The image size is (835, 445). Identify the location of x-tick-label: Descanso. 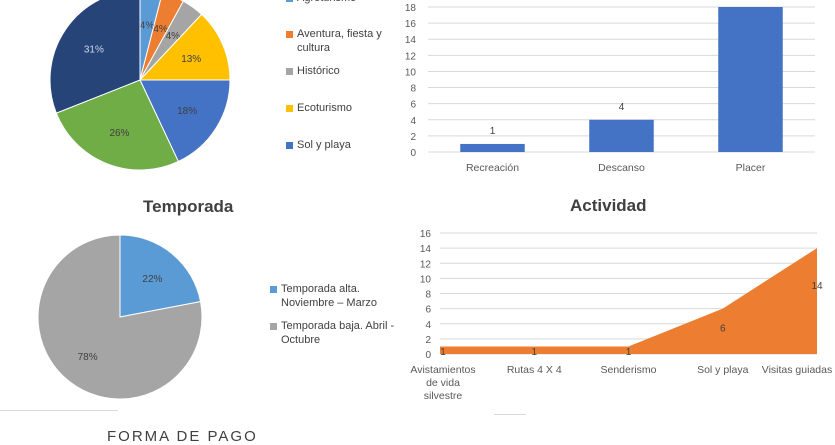
(621, 168).